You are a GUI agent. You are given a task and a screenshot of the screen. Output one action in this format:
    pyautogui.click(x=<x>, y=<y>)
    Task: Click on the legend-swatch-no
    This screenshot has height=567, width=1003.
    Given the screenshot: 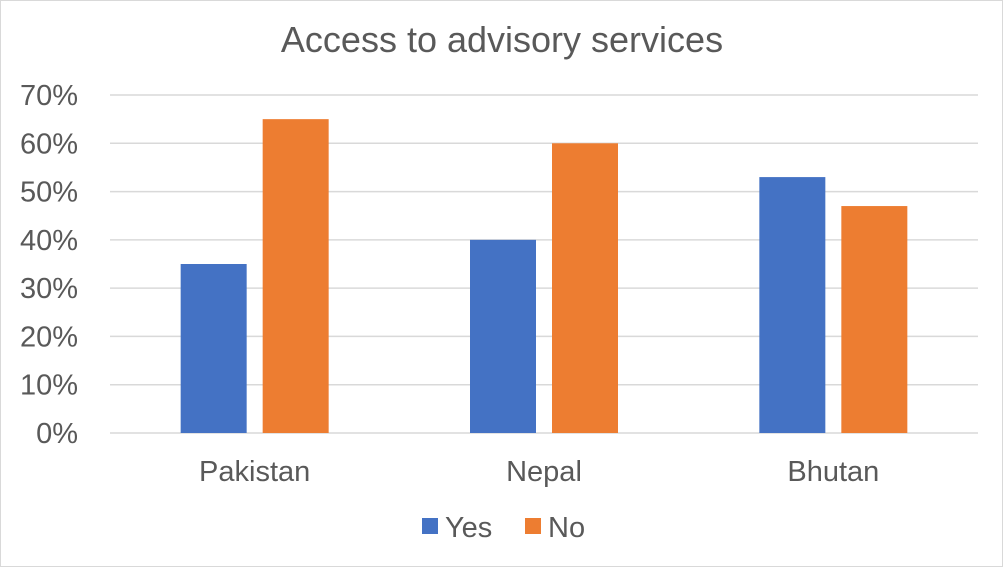 What is the action you would take?
    pyautogui.click(x=533, y=526)
    